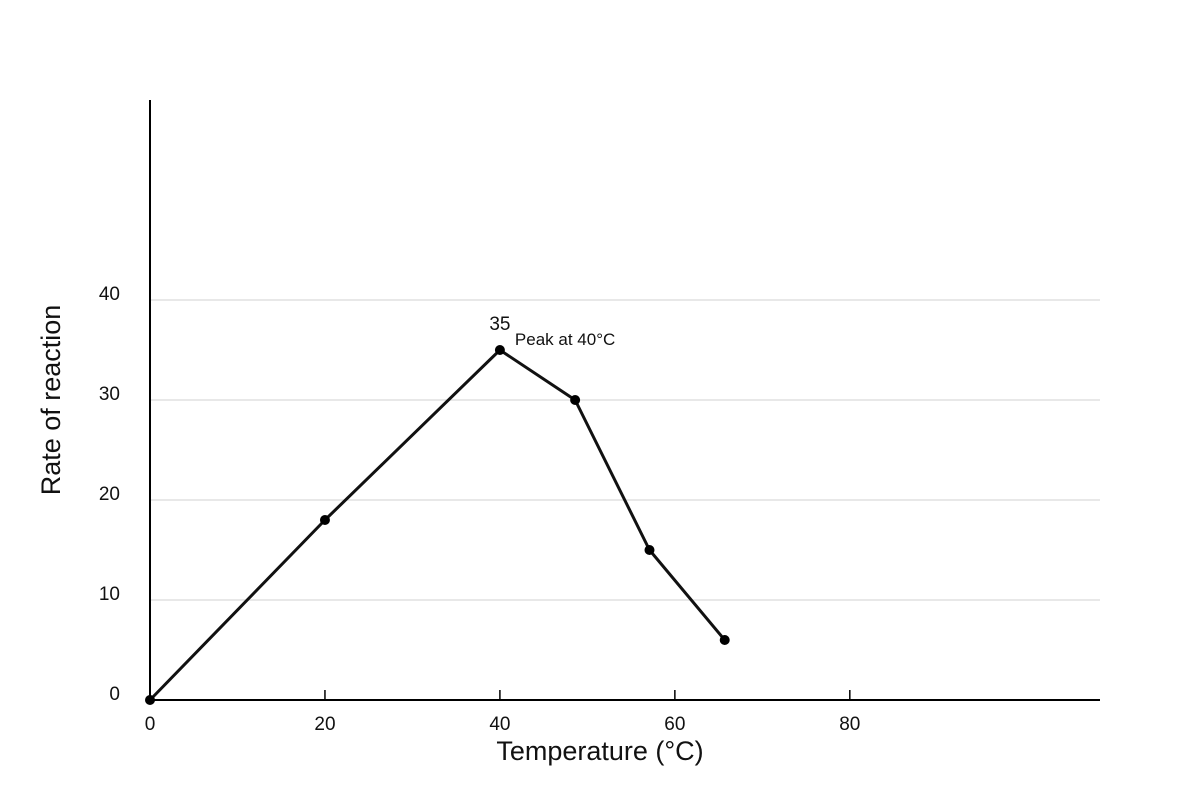 The image size is (1200, 800). What do you see at coordinates (114, 694) in the screenshot?
I see `y-tick-label: 0` at bounding box center [114, 694].